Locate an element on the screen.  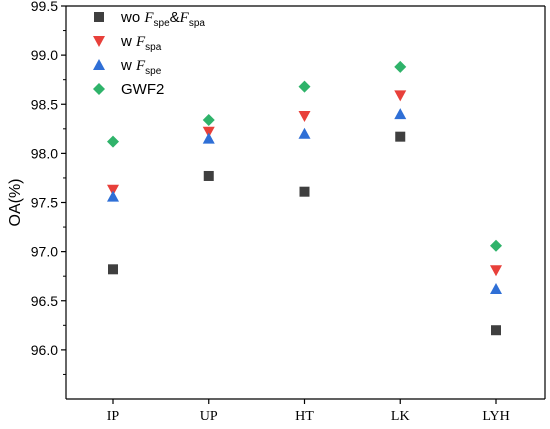
x-tick-label: LYH is located at coordinates (495, 416).